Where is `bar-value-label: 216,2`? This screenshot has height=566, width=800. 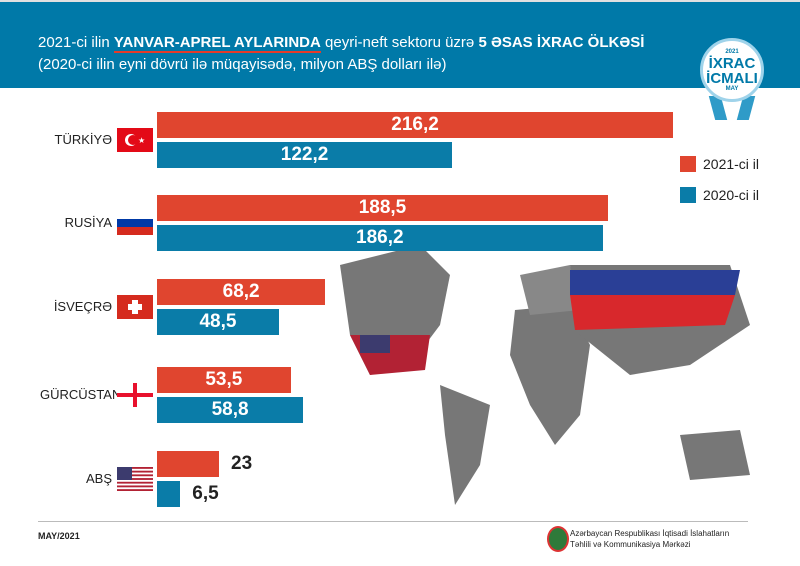 bar-value-label: 216,2 is located at coordinates (415, 124).